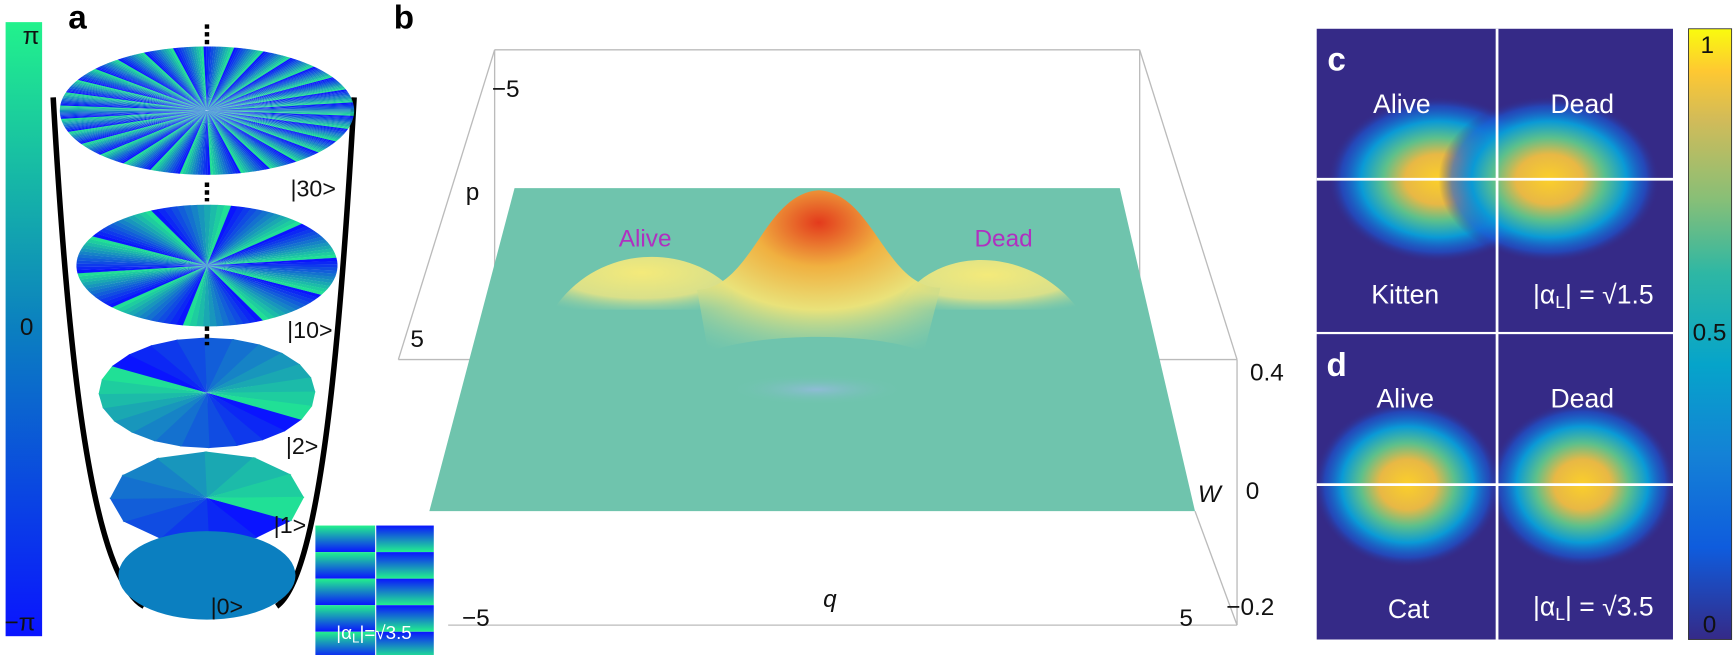  I want to click on phase-disk, so click(207, 498).